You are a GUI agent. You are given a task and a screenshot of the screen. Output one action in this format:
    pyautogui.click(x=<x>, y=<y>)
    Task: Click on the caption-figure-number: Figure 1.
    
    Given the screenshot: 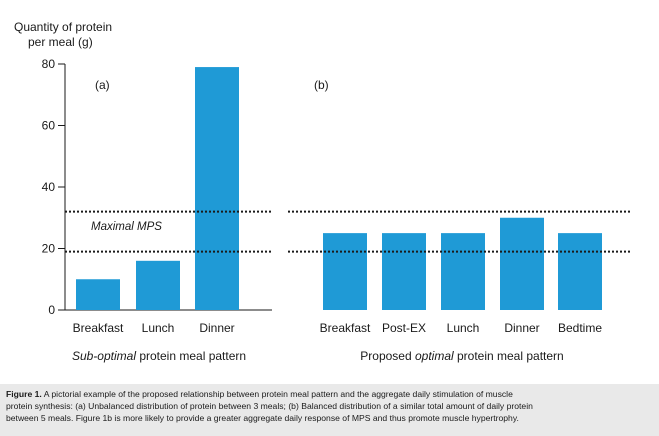 What is the action you would take?
    pyautogui.click(x=24, y=394)
    